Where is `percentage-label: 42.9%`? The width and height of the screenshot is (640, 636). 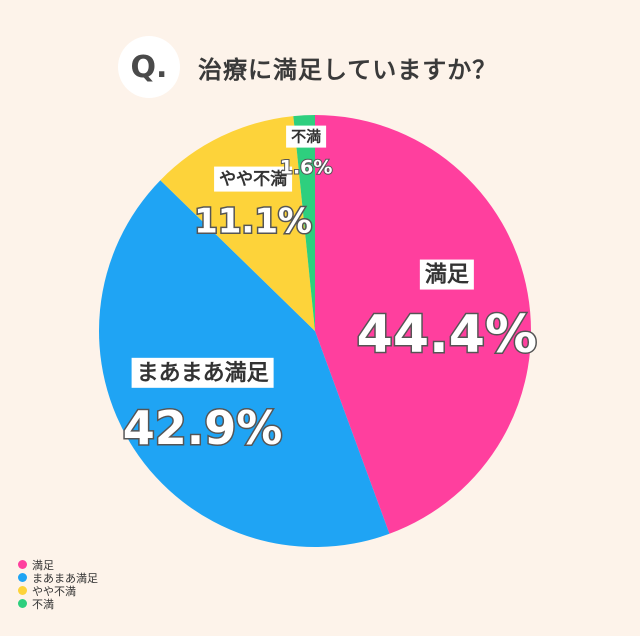
percentage-label: 42.9% is located at coordinates (203, 428).